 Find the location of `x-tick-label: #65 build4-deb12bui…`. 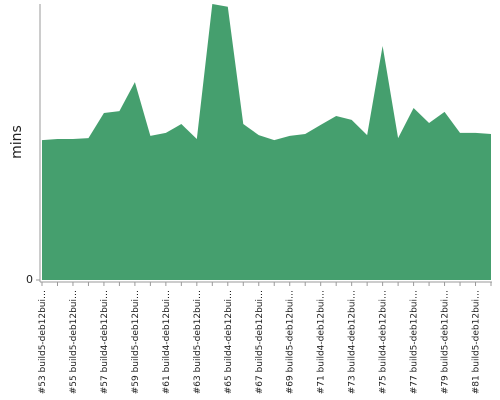

x-tick-label: #65 build4-deb12bui… is located at coordinates (229, 342).